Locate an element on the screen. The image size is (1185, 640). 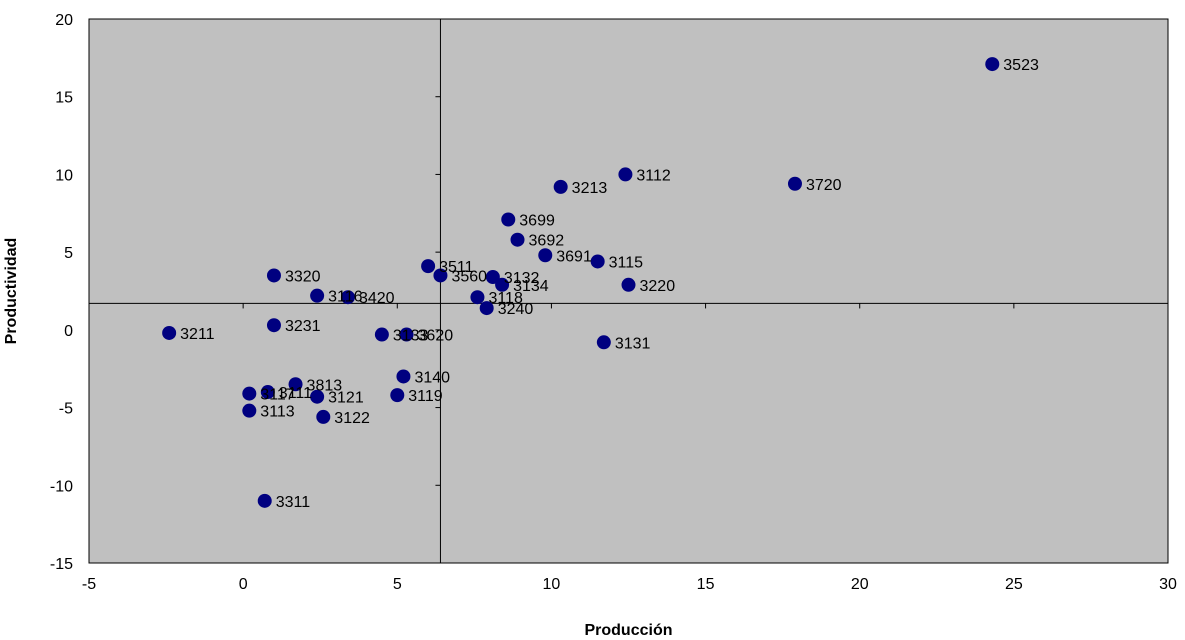
data-label-3813: 3813 is located at coordinates (325, 385).